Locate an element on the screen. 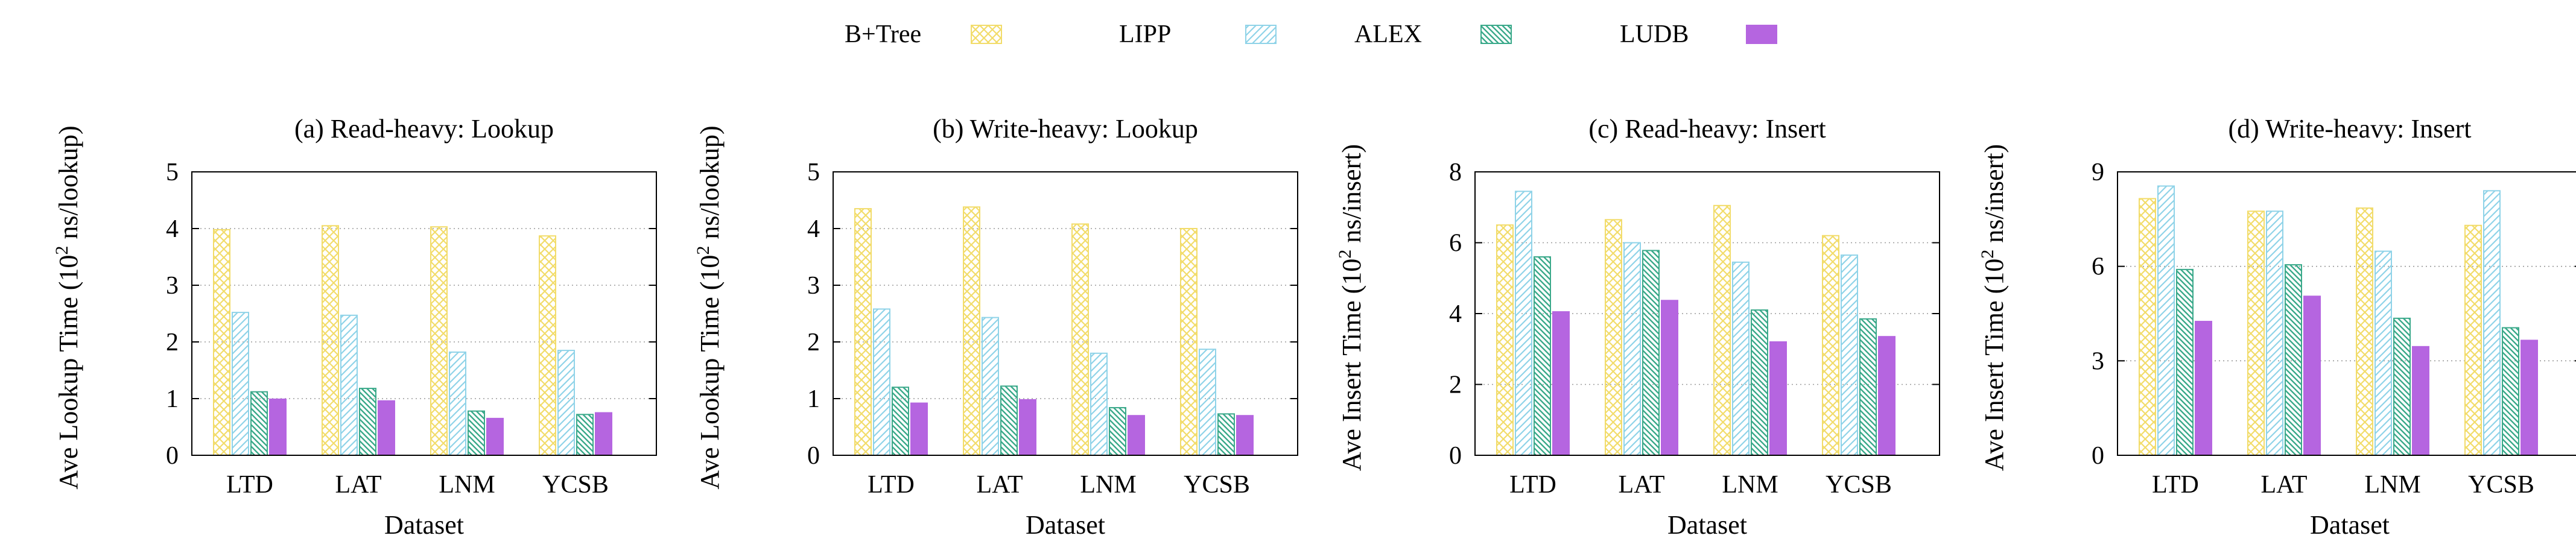  y-axis-label-tail: ns/insert) is located at coordinates (1351, 197).